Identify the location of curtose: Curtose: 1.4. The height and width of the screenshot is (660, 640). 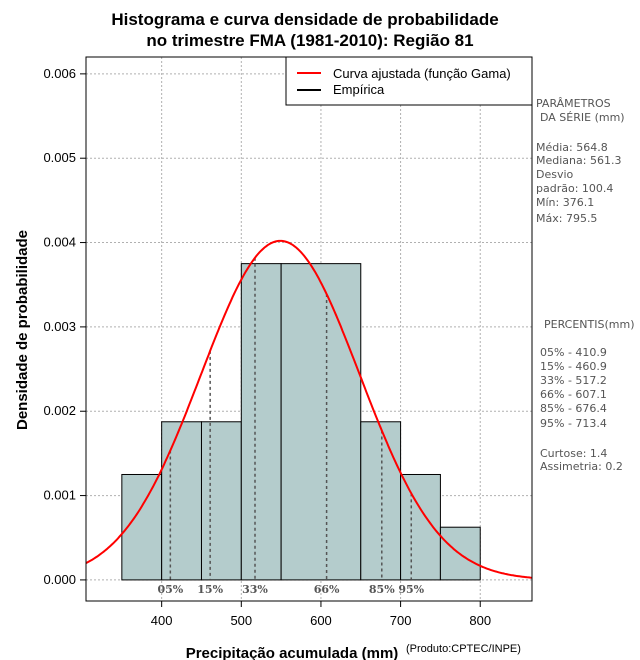
(573, 453).